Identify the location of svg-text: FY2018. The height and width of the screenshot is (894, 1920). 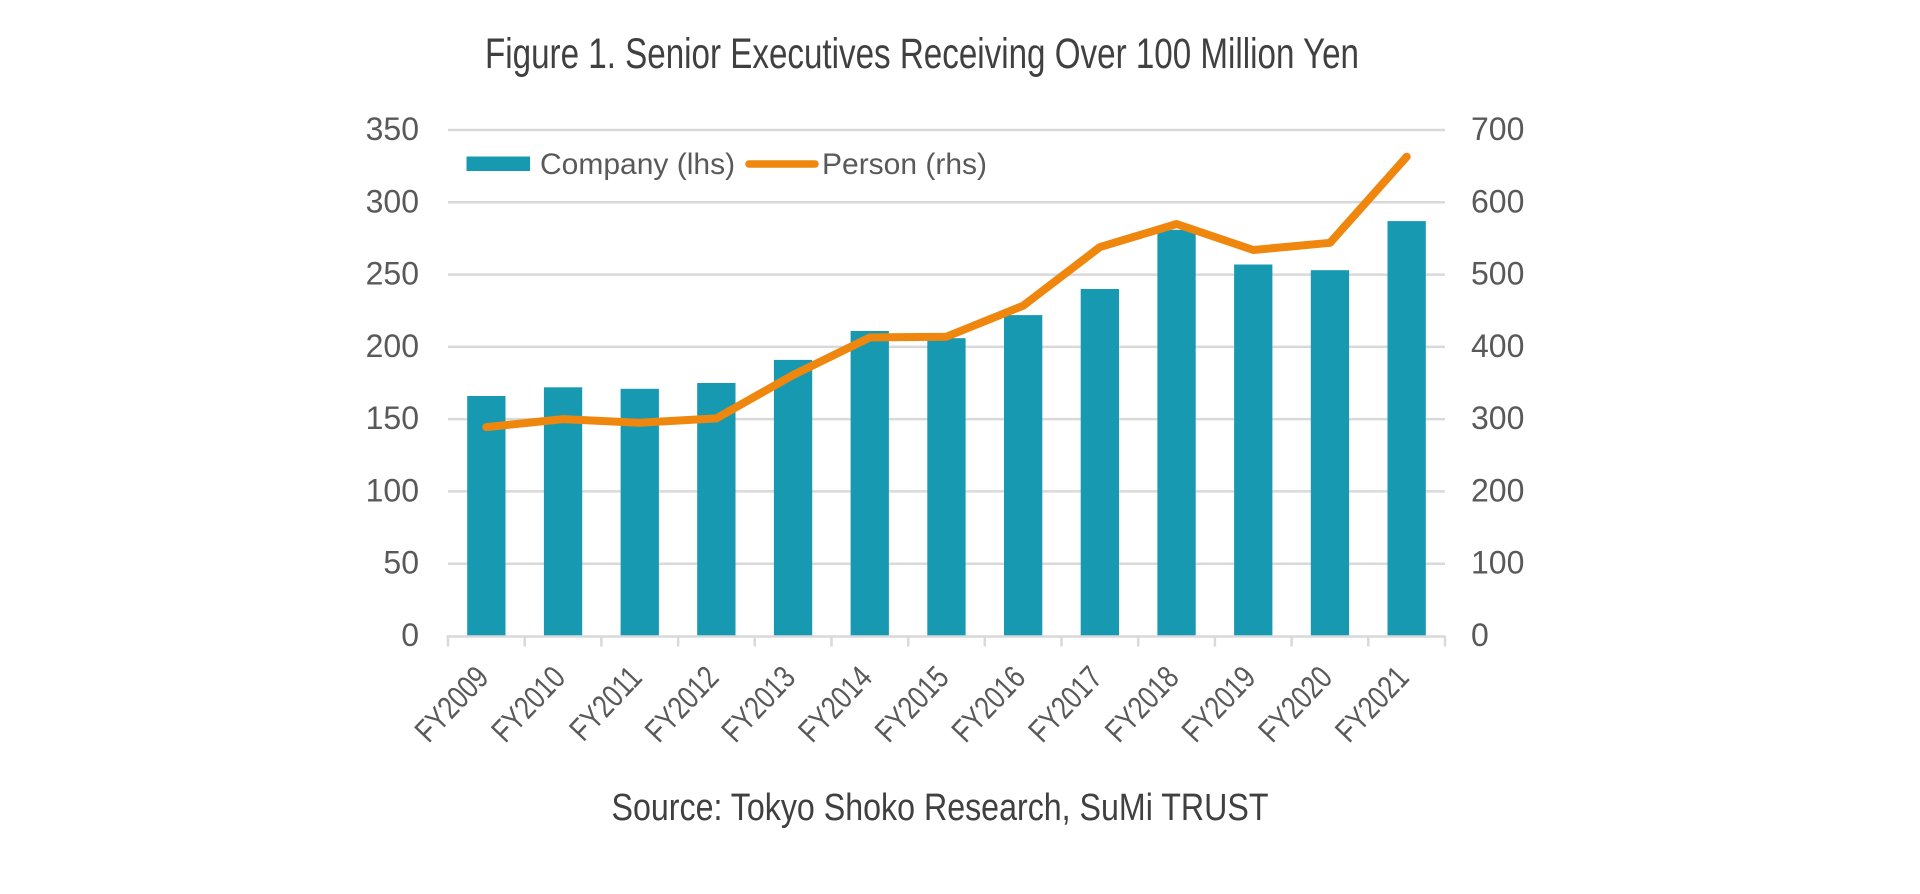
(1142, 704).